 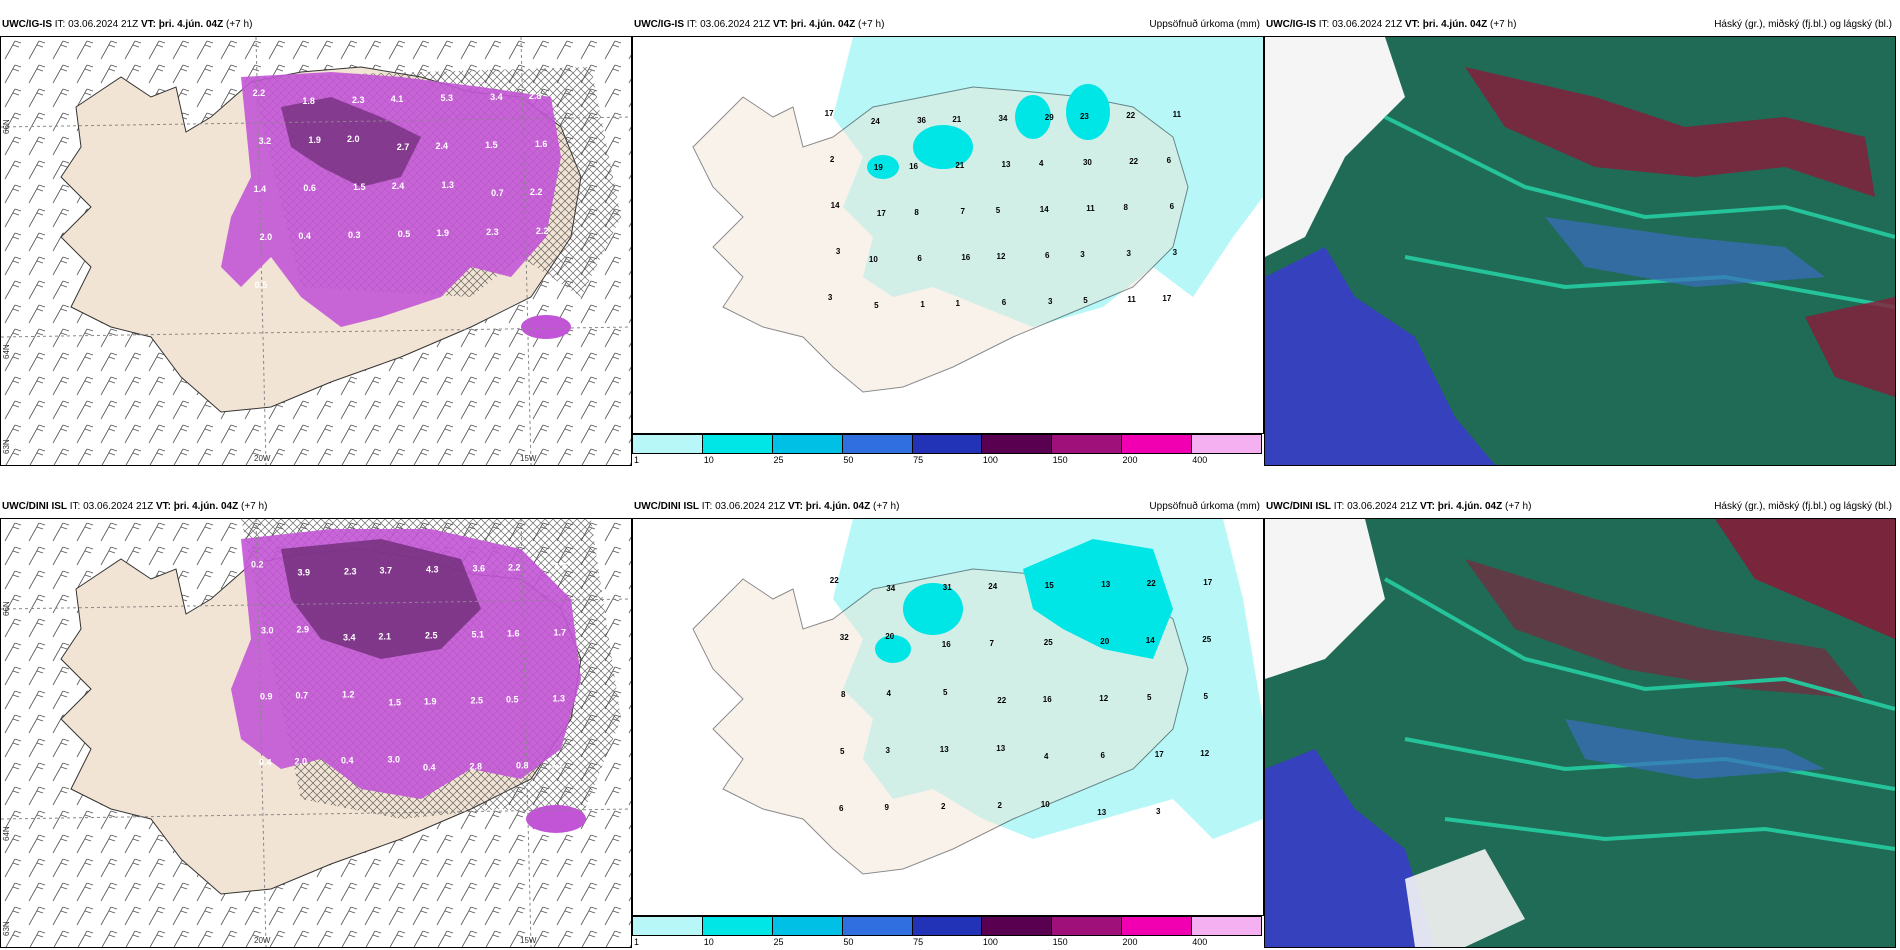 I want to click on value-label: 25, so click(x=1048, y=642).